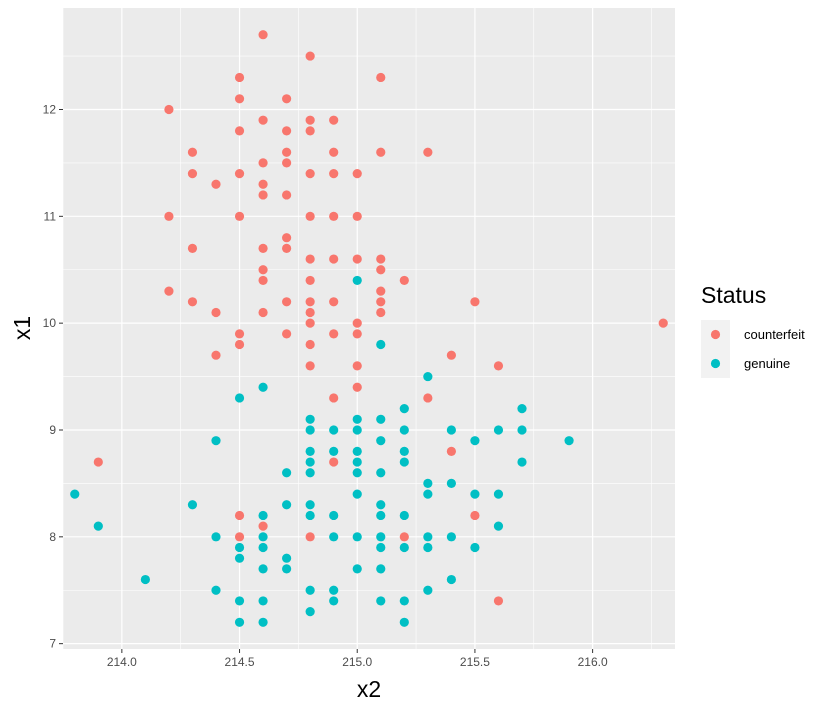 The height and width of the screenshot is (712, 830). I want to click on legend-swatch-counterfeit, so click(715, 334).